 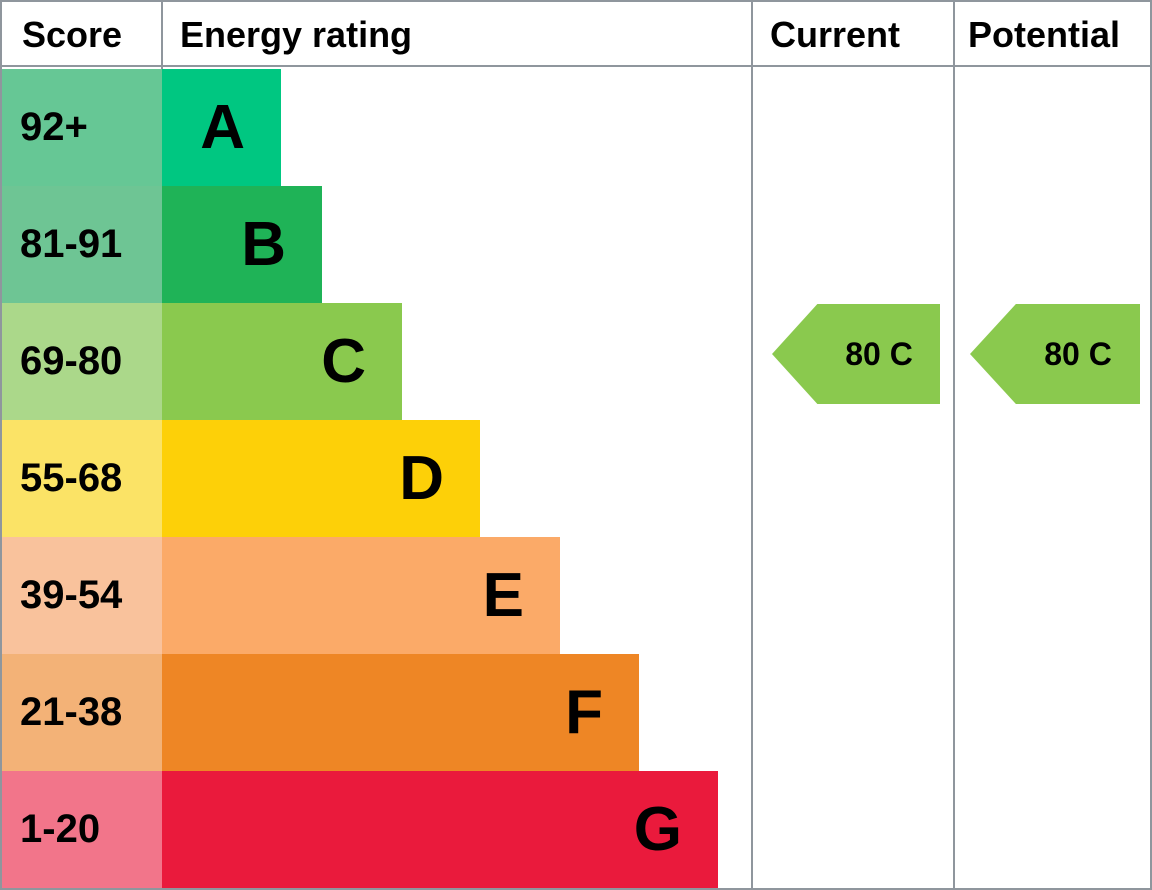 What do you see at coordinates (343, 361) in the screenshot?
I see `band-letter-c: C` at bounding box center [343, 361].